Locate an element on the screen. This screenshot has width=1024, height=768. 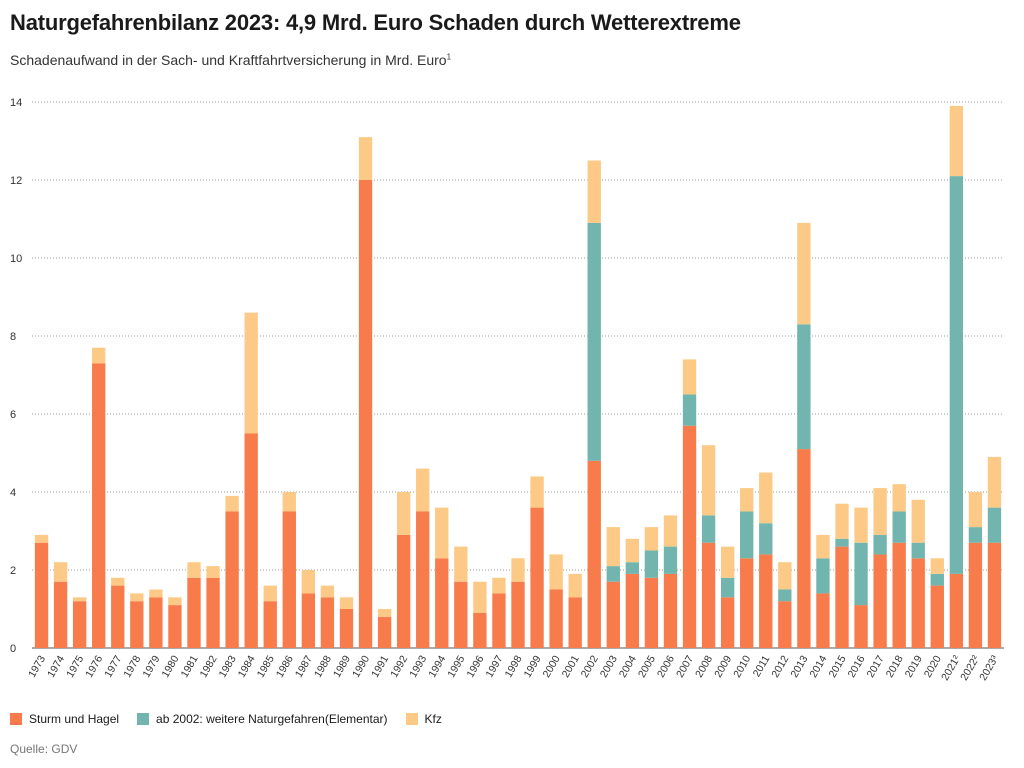
x-tick-label-1973: 1973 is located at coordinates (37, 666).